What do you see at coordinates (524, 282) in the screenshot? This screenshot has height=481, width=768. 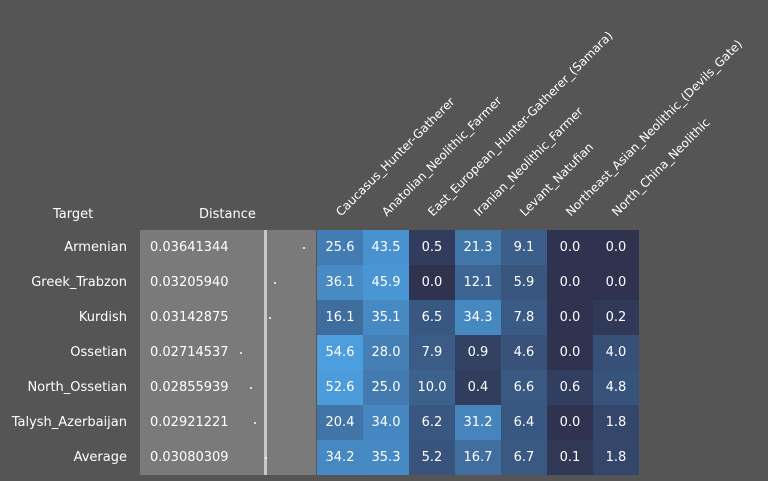 I see `heatmap-cell: 5.9` at bounding box center [524, 282].